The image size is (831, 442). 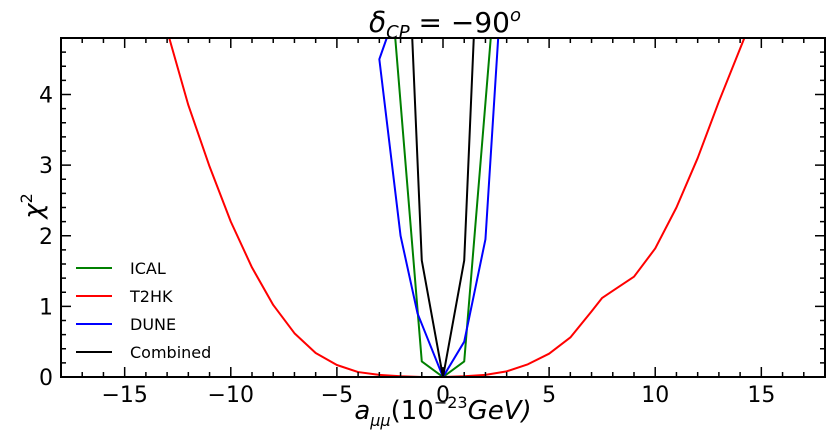 What do you see at coordinates (148, 268) in the screenshot?
I see `legend-label-ical: ICAL` at bounding box center [148, 268].